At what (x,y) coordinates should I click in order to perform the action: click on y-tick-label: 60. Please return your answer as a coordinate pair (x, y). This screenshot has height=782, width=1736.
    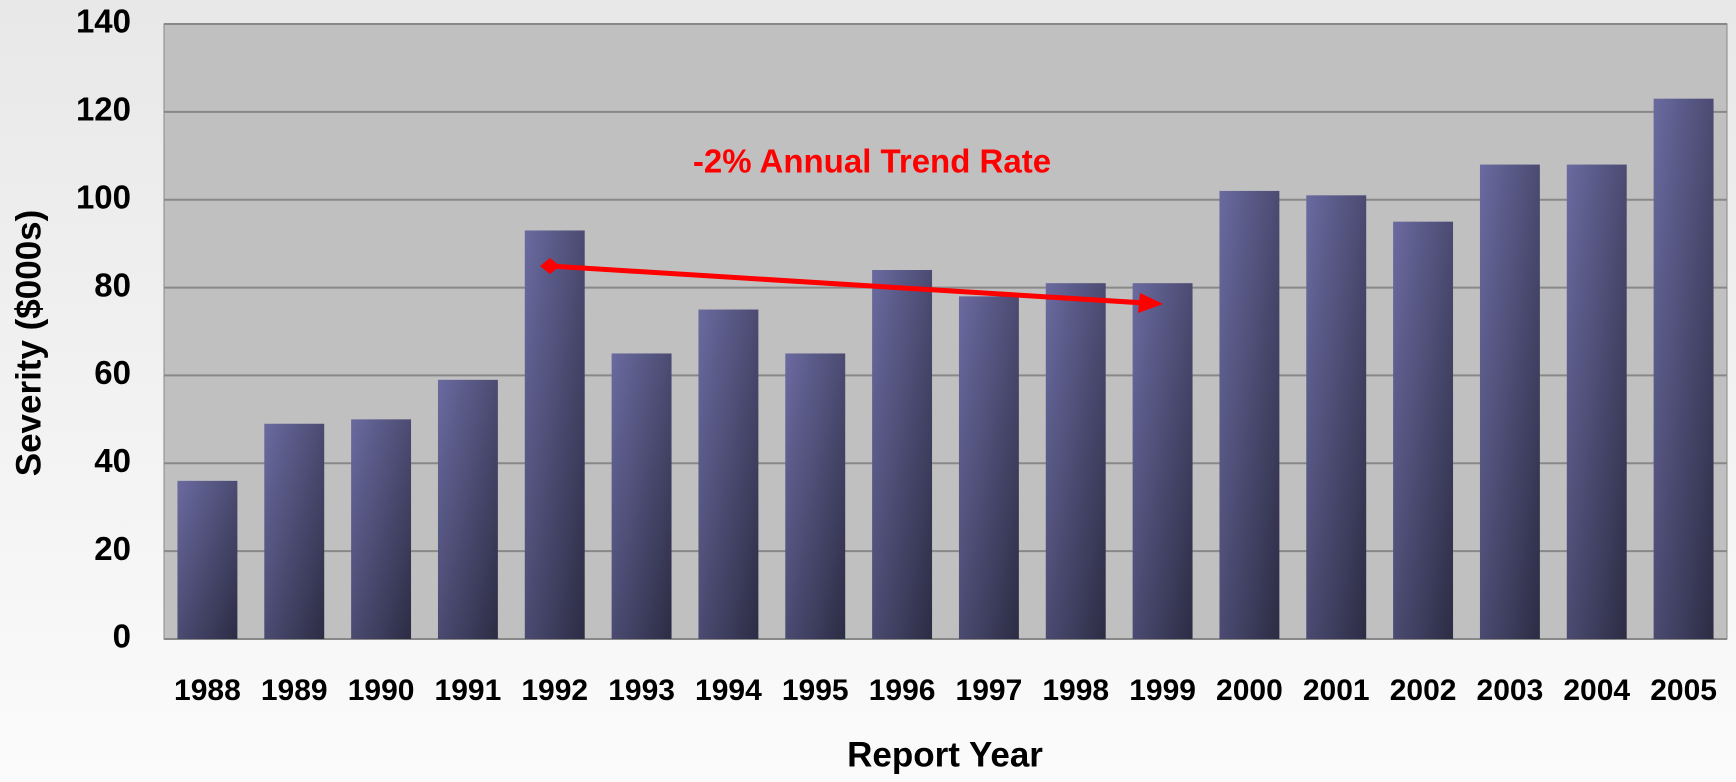
    Looking at the image, I should click on (112, 372).